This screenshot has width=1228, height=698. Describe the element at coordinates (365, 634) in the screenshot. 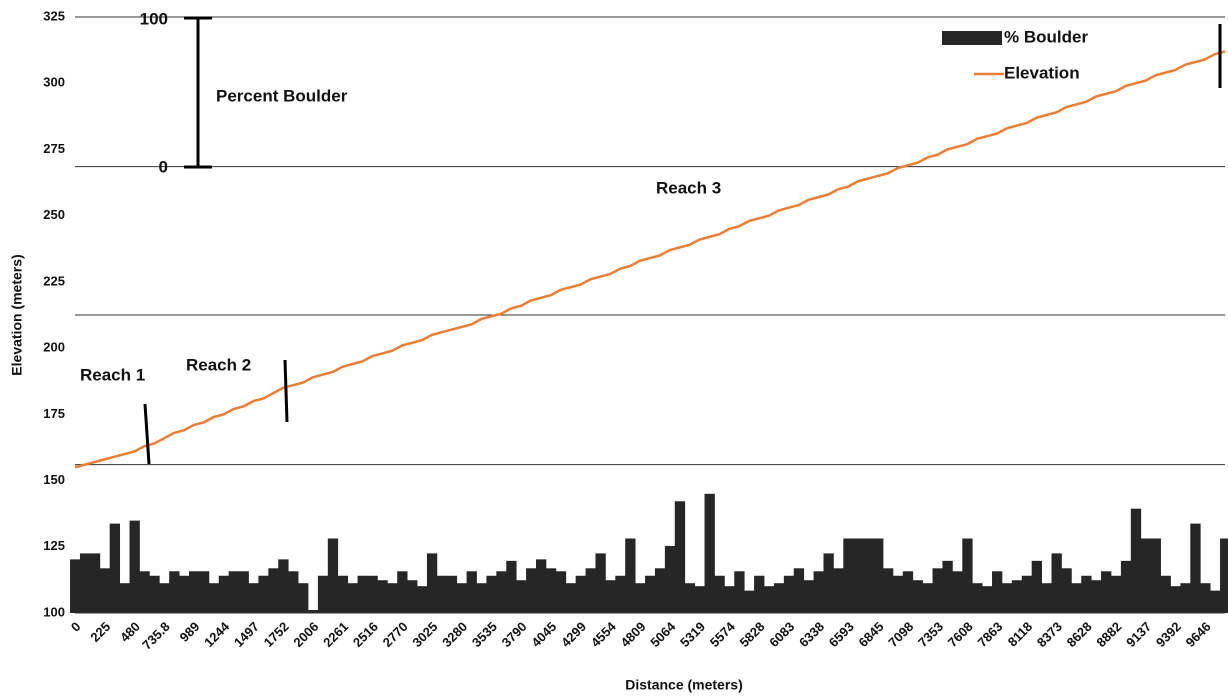

I see `x-tick-label: 2516` at that location.